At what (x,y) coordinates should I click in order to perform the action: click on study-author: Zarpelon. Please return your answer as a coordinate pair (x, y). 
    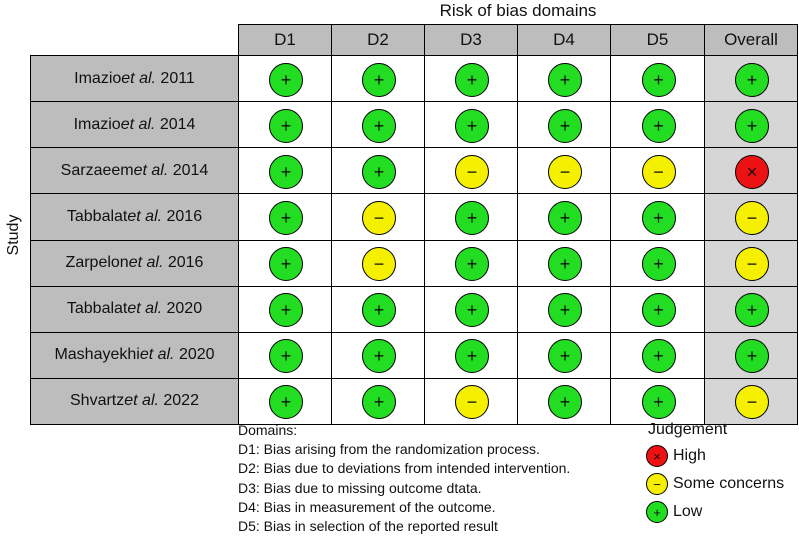
    Looking at the image, I should click on (97, 263).